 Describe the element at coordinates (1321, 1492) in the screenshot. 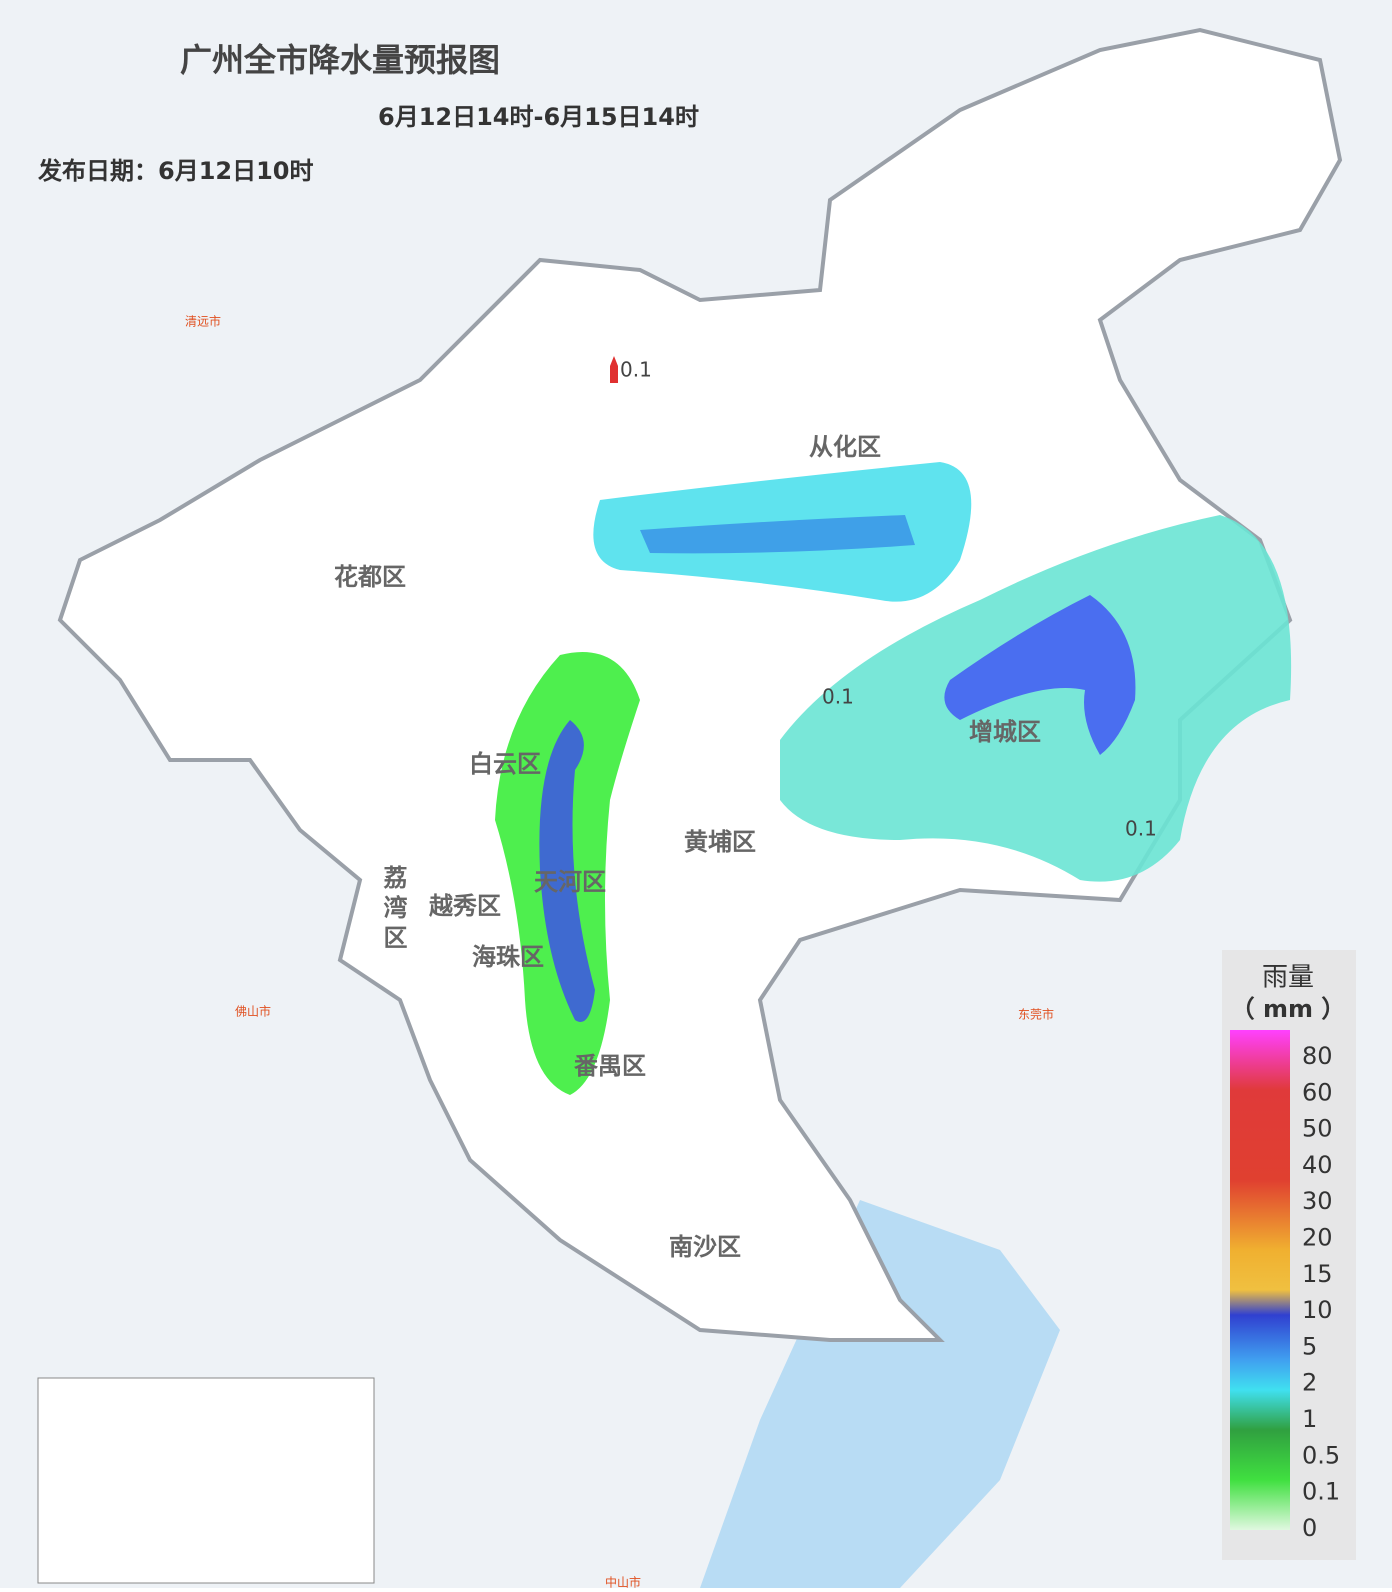

I see `legend-tick-label: 0.1` at that location.